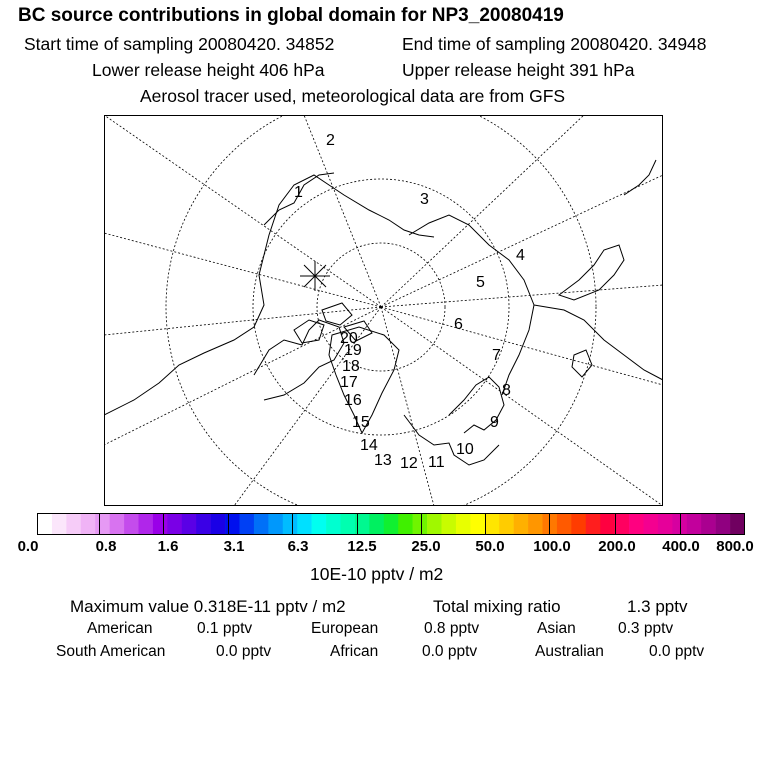 The image size is (768, 768). Describe the element at coordinates (476, 405) in the screenshot. I see `scandinavia-coast` at that location.